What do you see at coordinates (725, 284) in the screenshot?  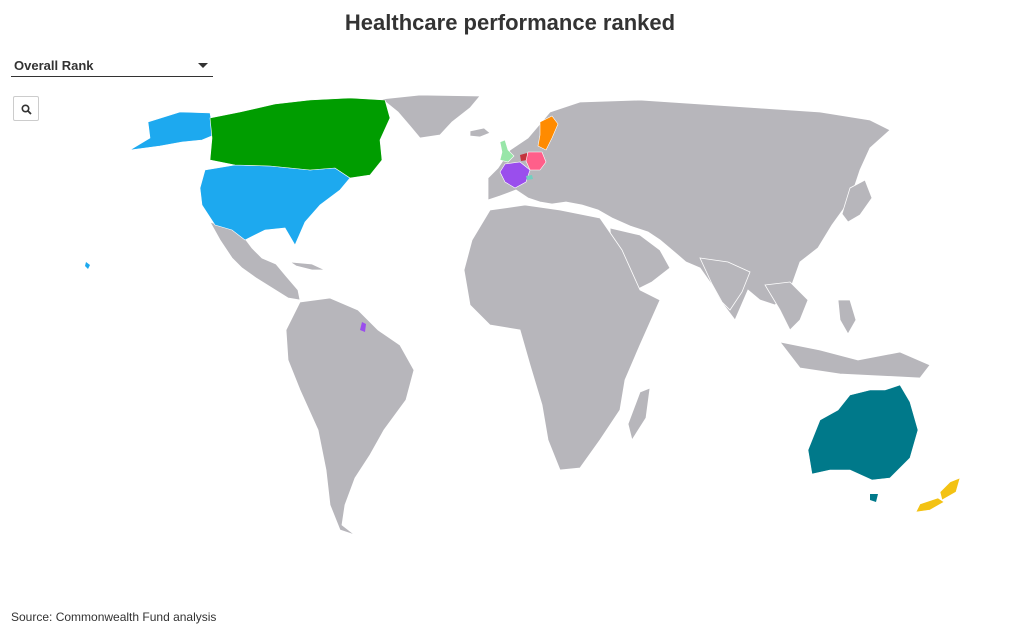 I see `india` at bounding box center [725, 284].